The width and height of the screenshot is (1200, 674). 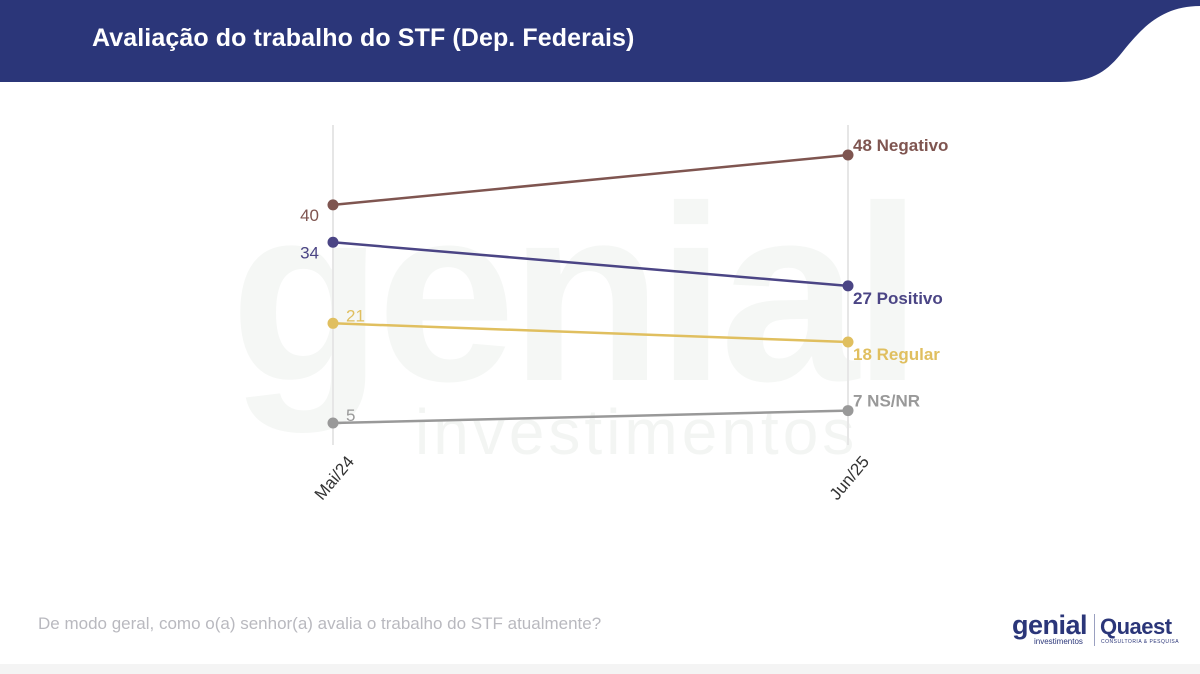 I want to click on data-label-ns-nr-start: 5, so click(x=350, y=415).